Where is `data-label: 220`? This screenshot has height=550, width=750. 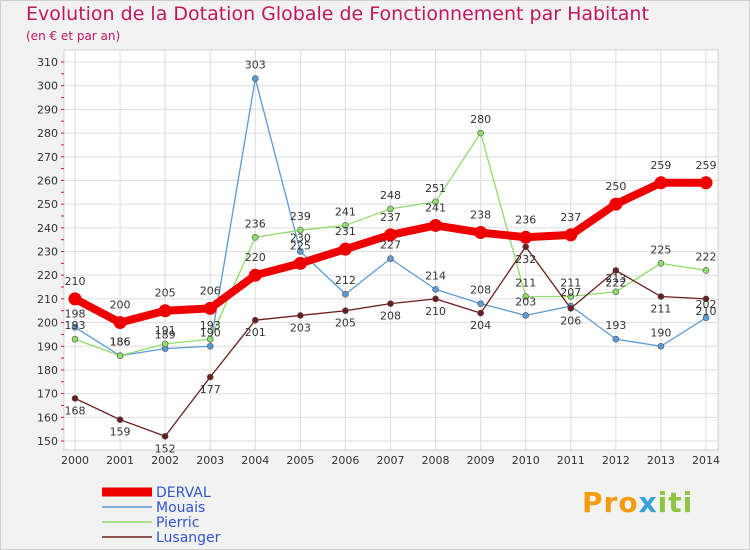
data-label: 220 is located at coordinates (255, 257).